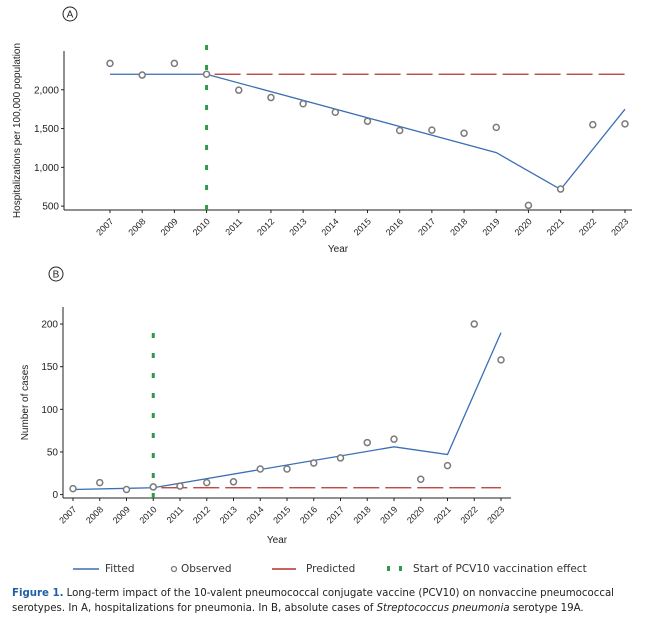 The height and width of the screenshot is (623, 651). I want to click on y-tick-label: 200, so click(49, 325).